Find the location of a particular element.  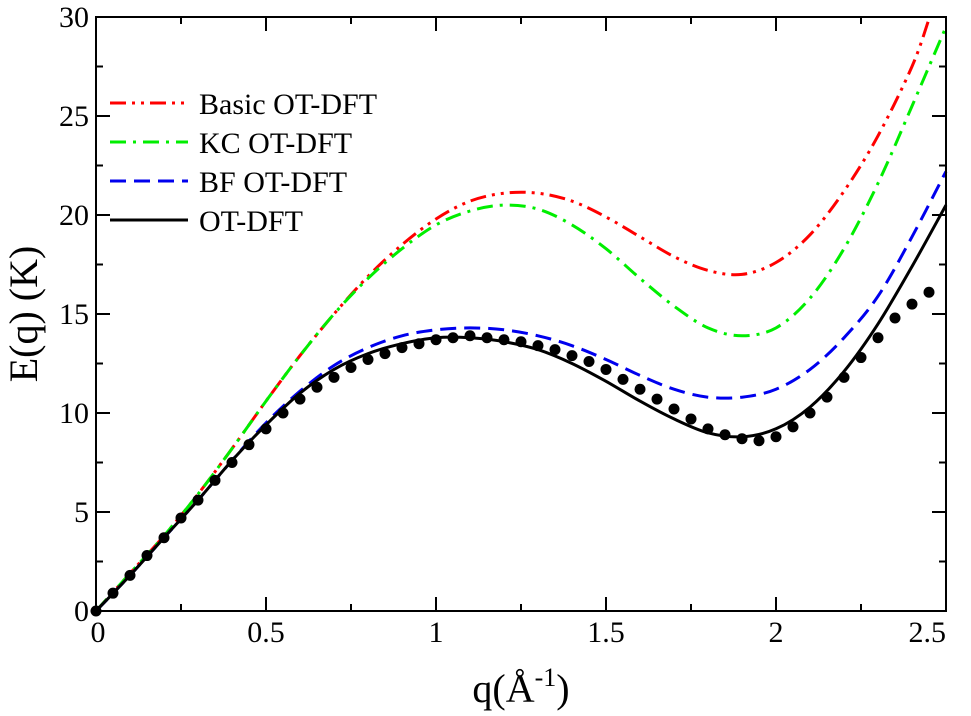

x-tick-label: 2 is located at coordinates (776, 632).